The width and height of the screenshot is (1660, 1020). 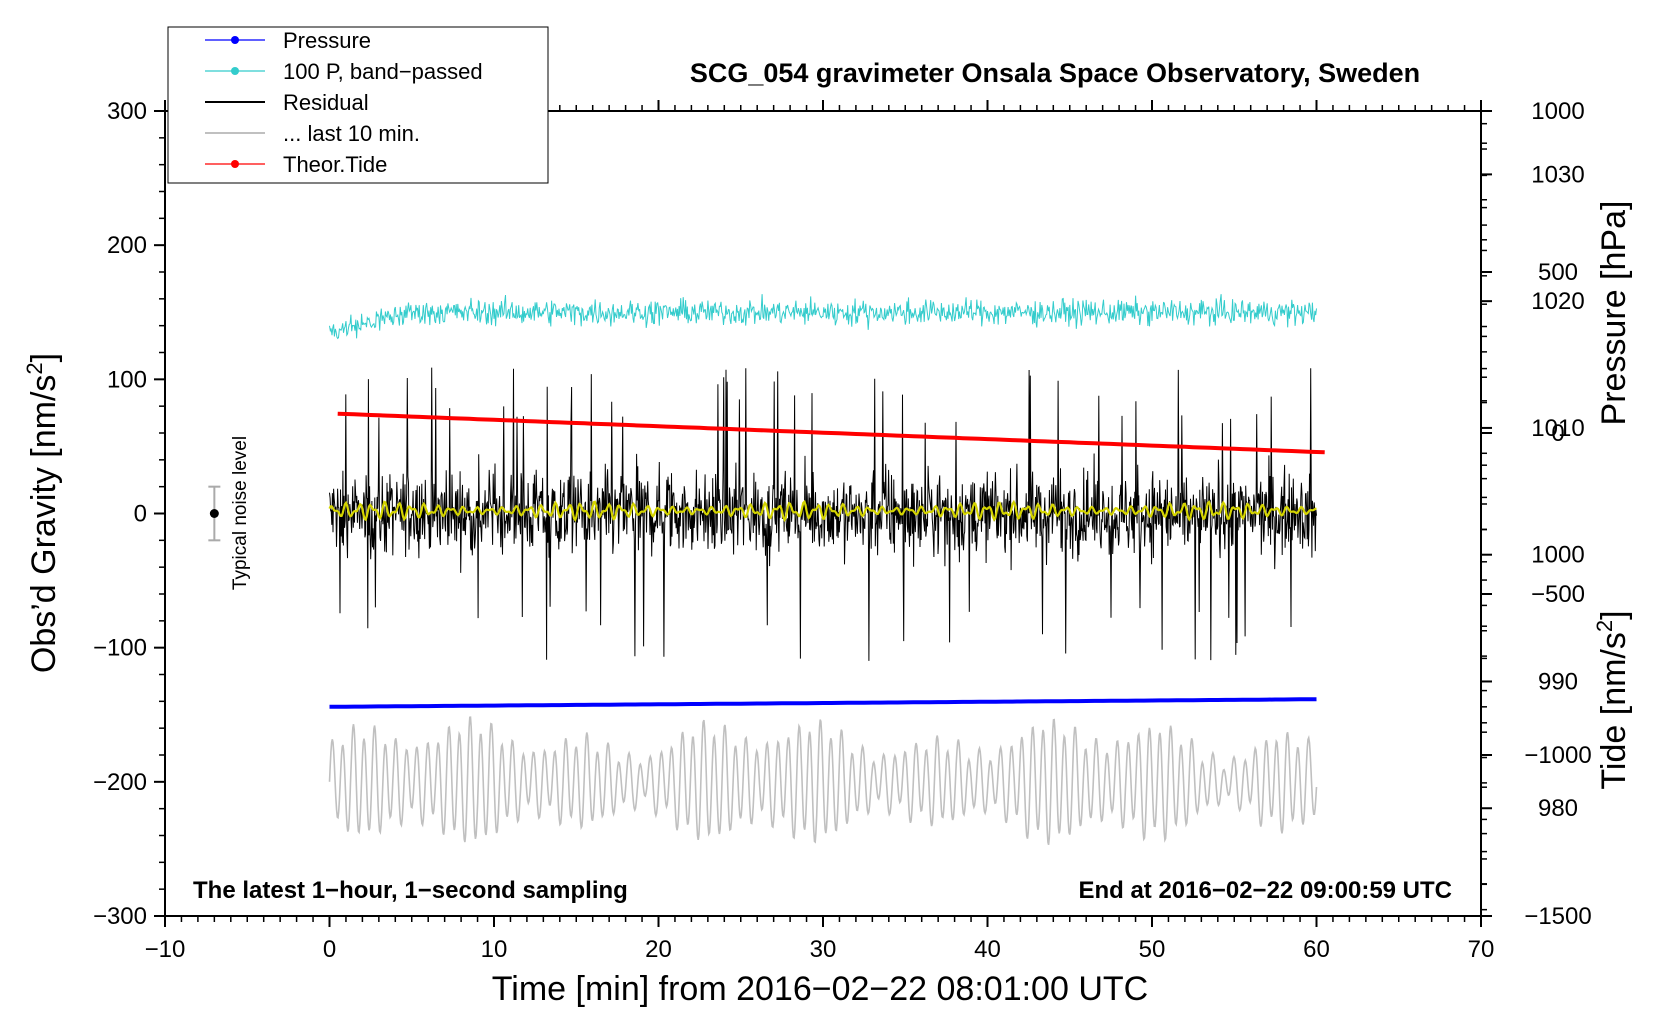 What do you see at coordinates (1558, 681) in the screenshot?
I see `pressure-tick-label: 990` at bounding box center [1558, 681].